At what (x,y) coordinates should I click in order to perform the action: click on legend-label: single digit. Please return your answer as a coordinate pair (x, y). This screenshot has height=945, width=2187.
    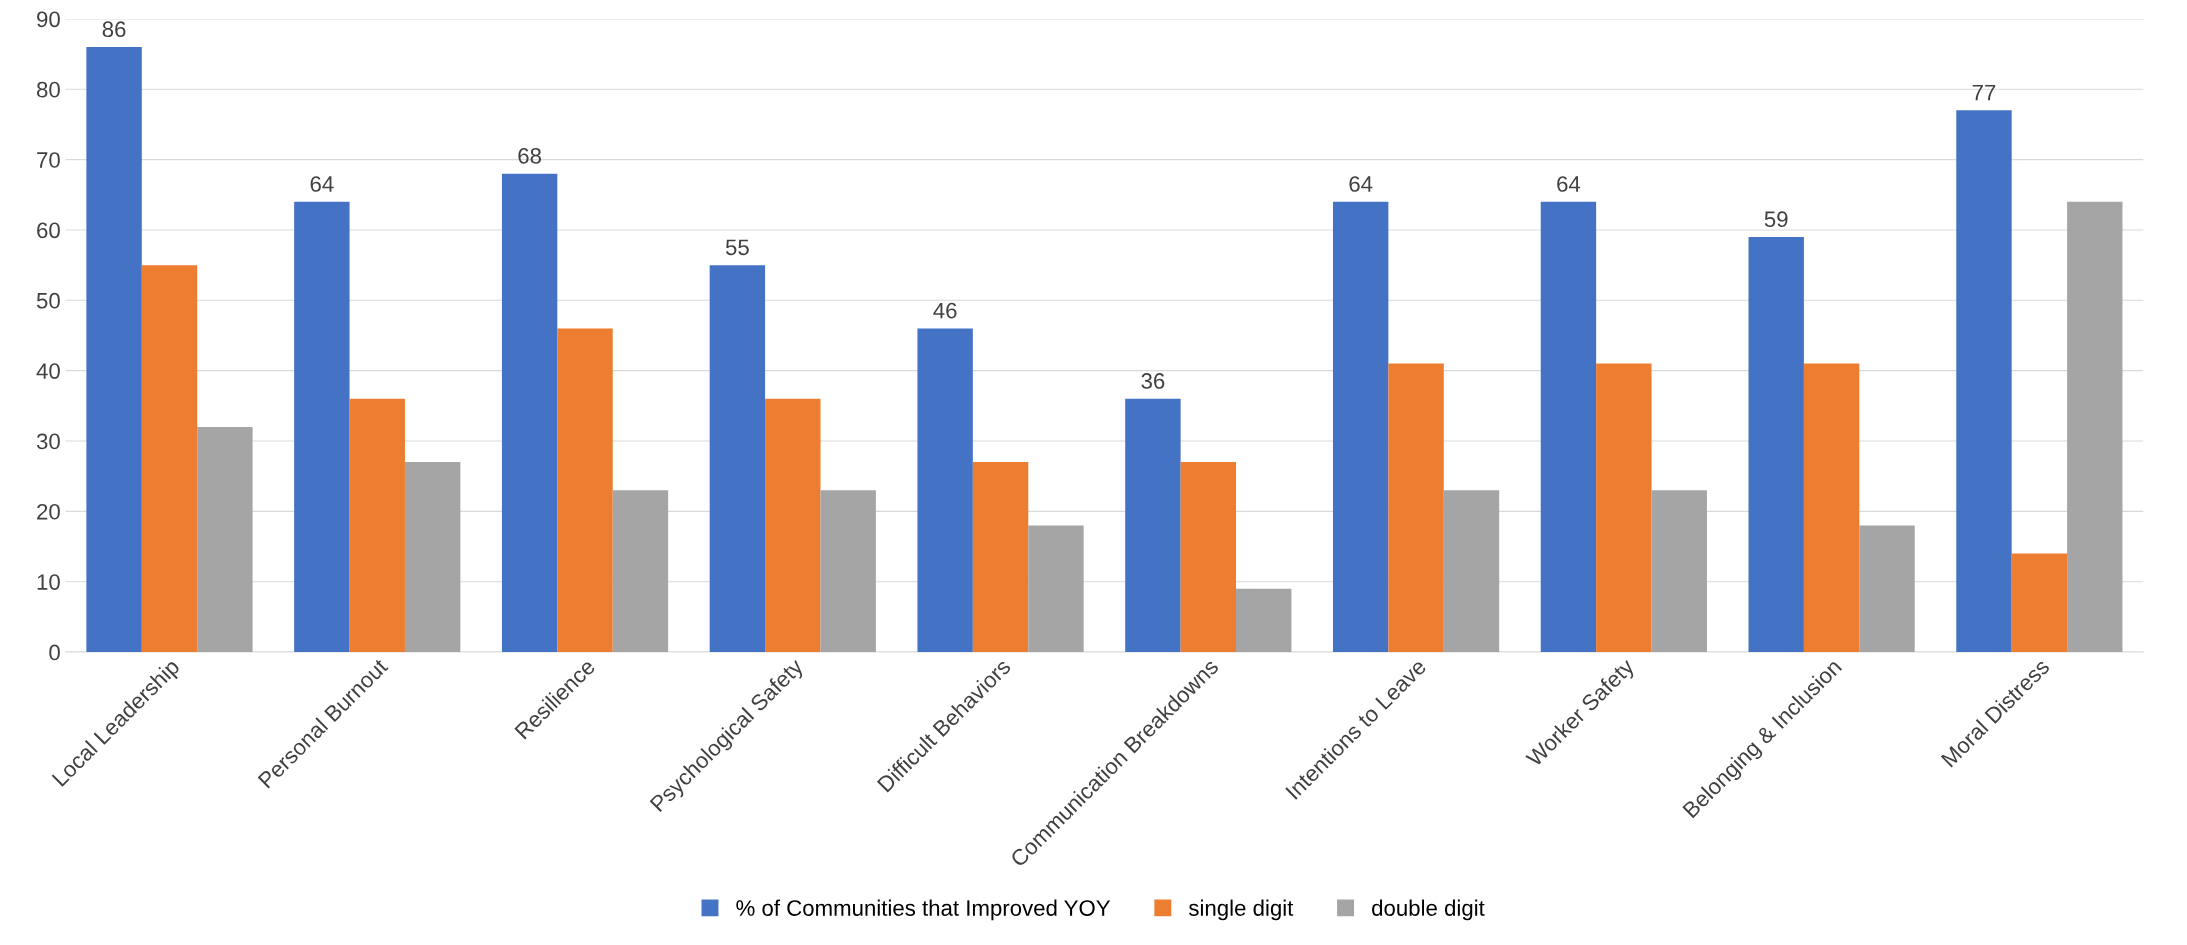
    Looking at the image, I should click on (1241, 910).